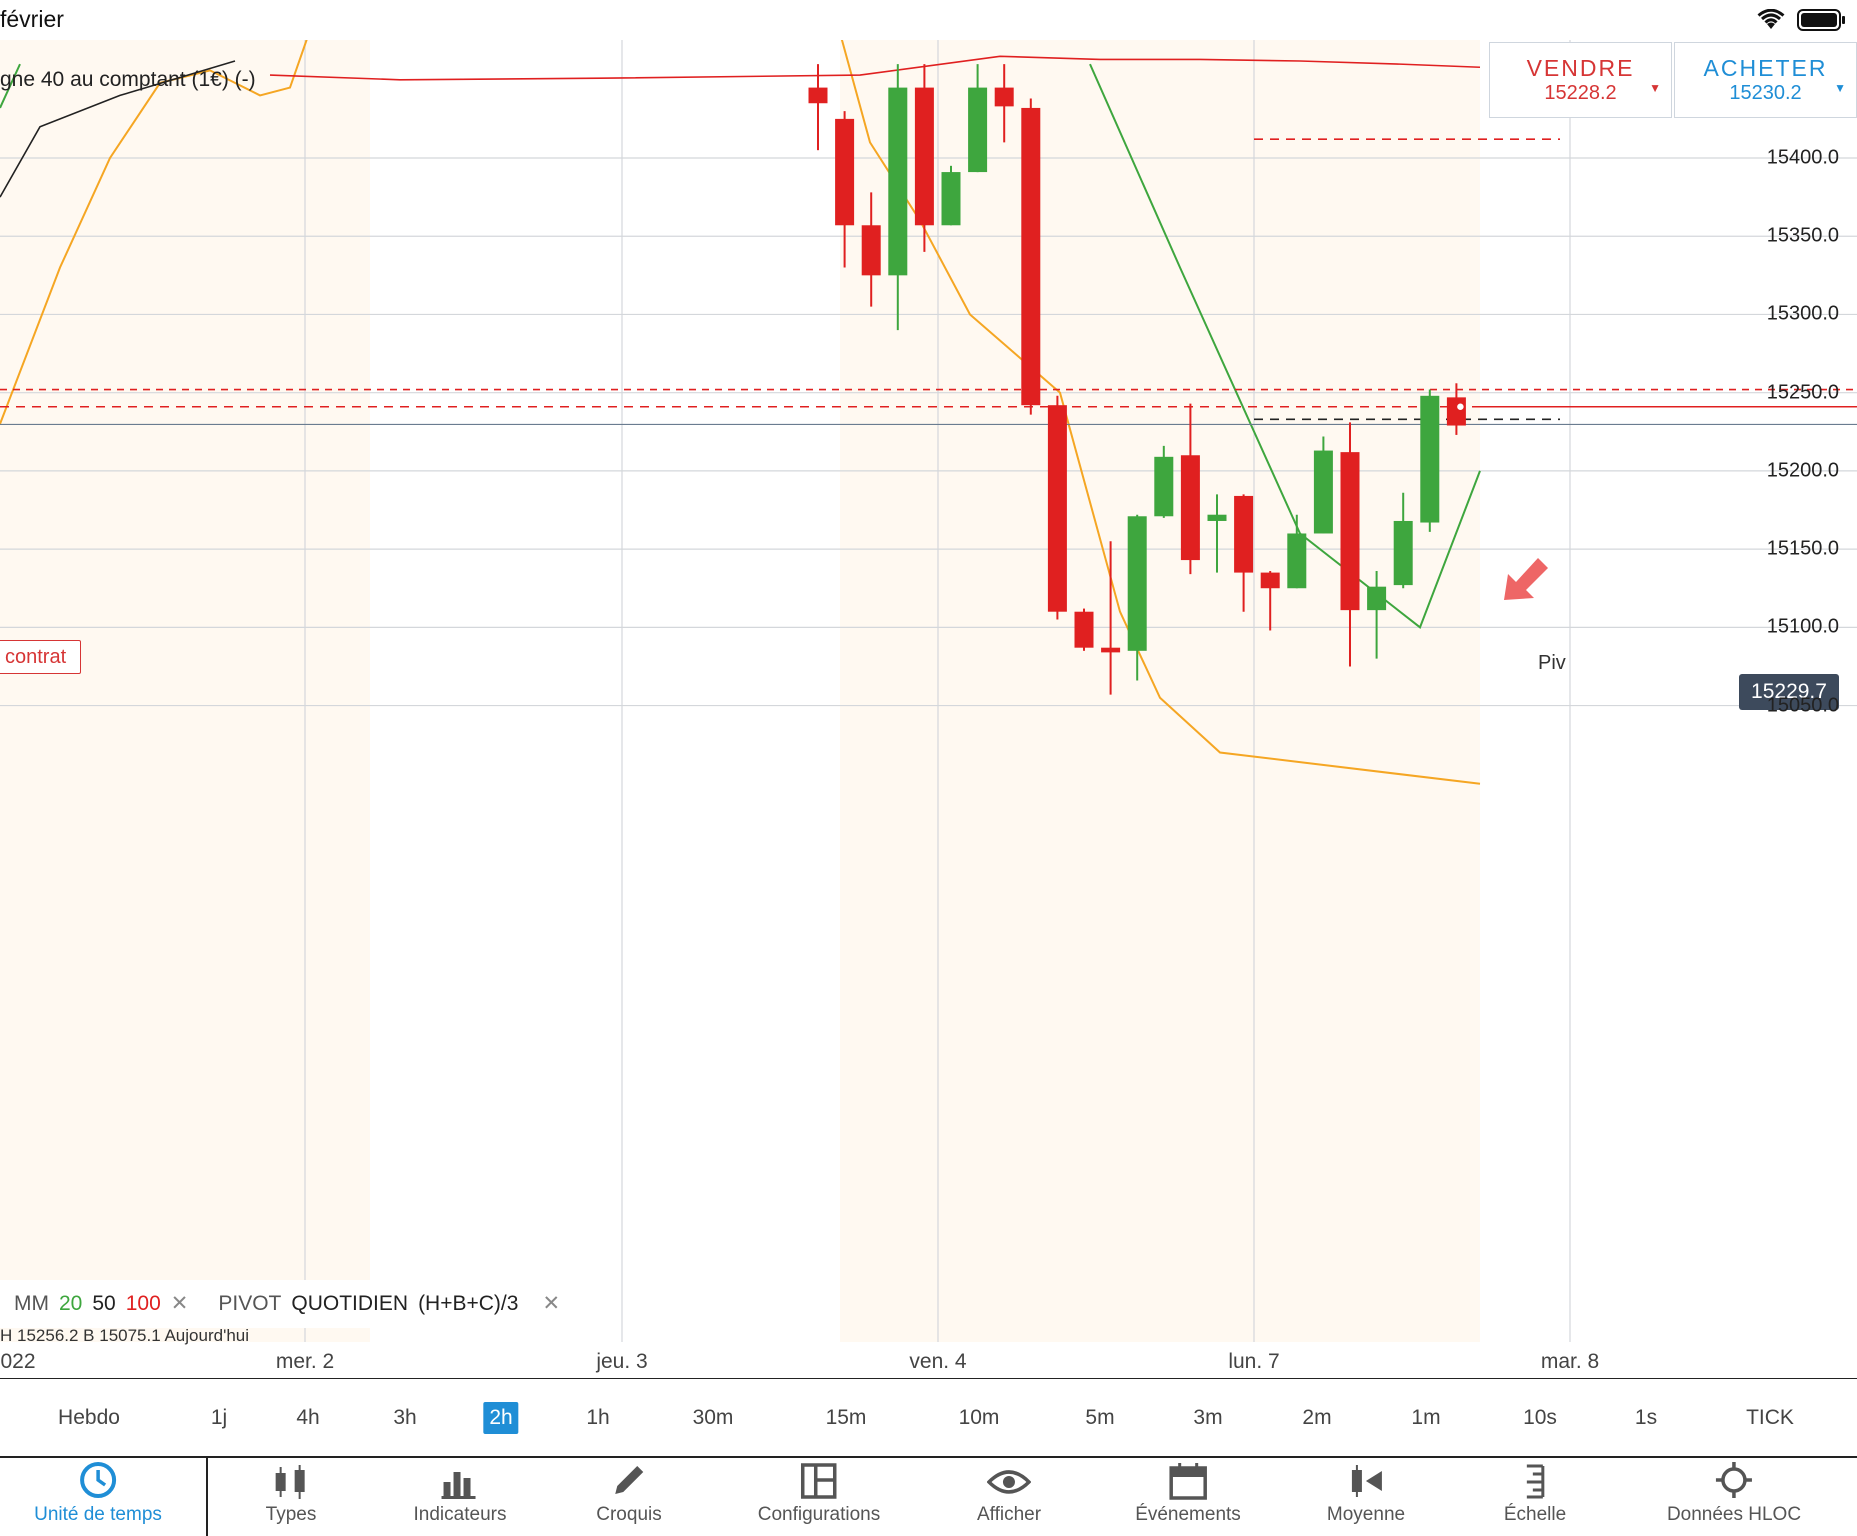 The image size is (1857, 1536). I want to click on pivot-label: Piv, so click(1552, 663).